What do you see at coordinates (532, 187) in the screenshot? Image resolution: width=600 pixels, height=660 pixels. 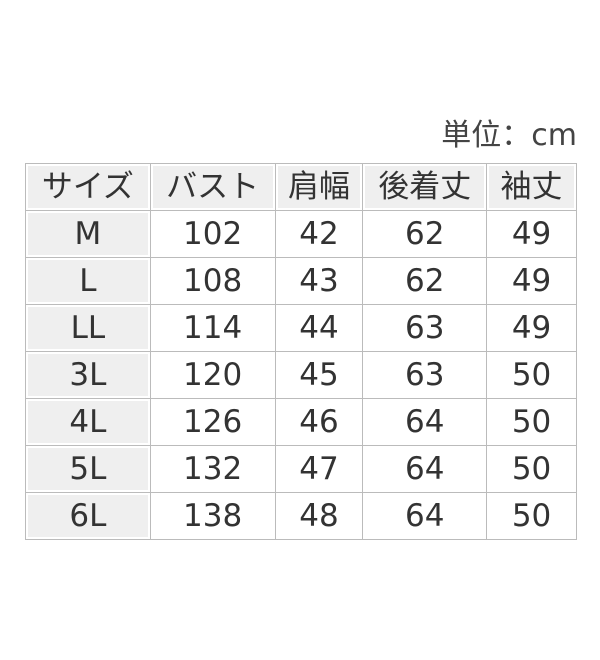 I see `header-cell: 袖丈` at bounding box center [532, 187].